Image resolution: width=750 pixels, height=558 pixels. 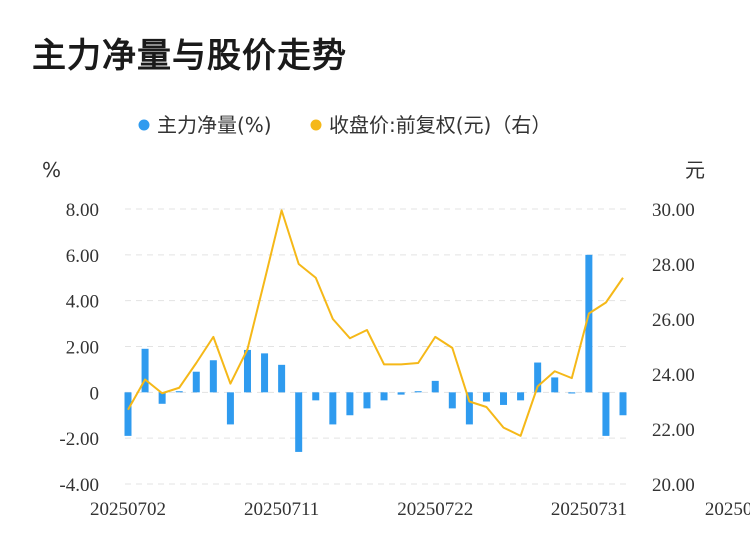 I want to click on y-left-tick-label: 2.00, so click(x=82, y=348).